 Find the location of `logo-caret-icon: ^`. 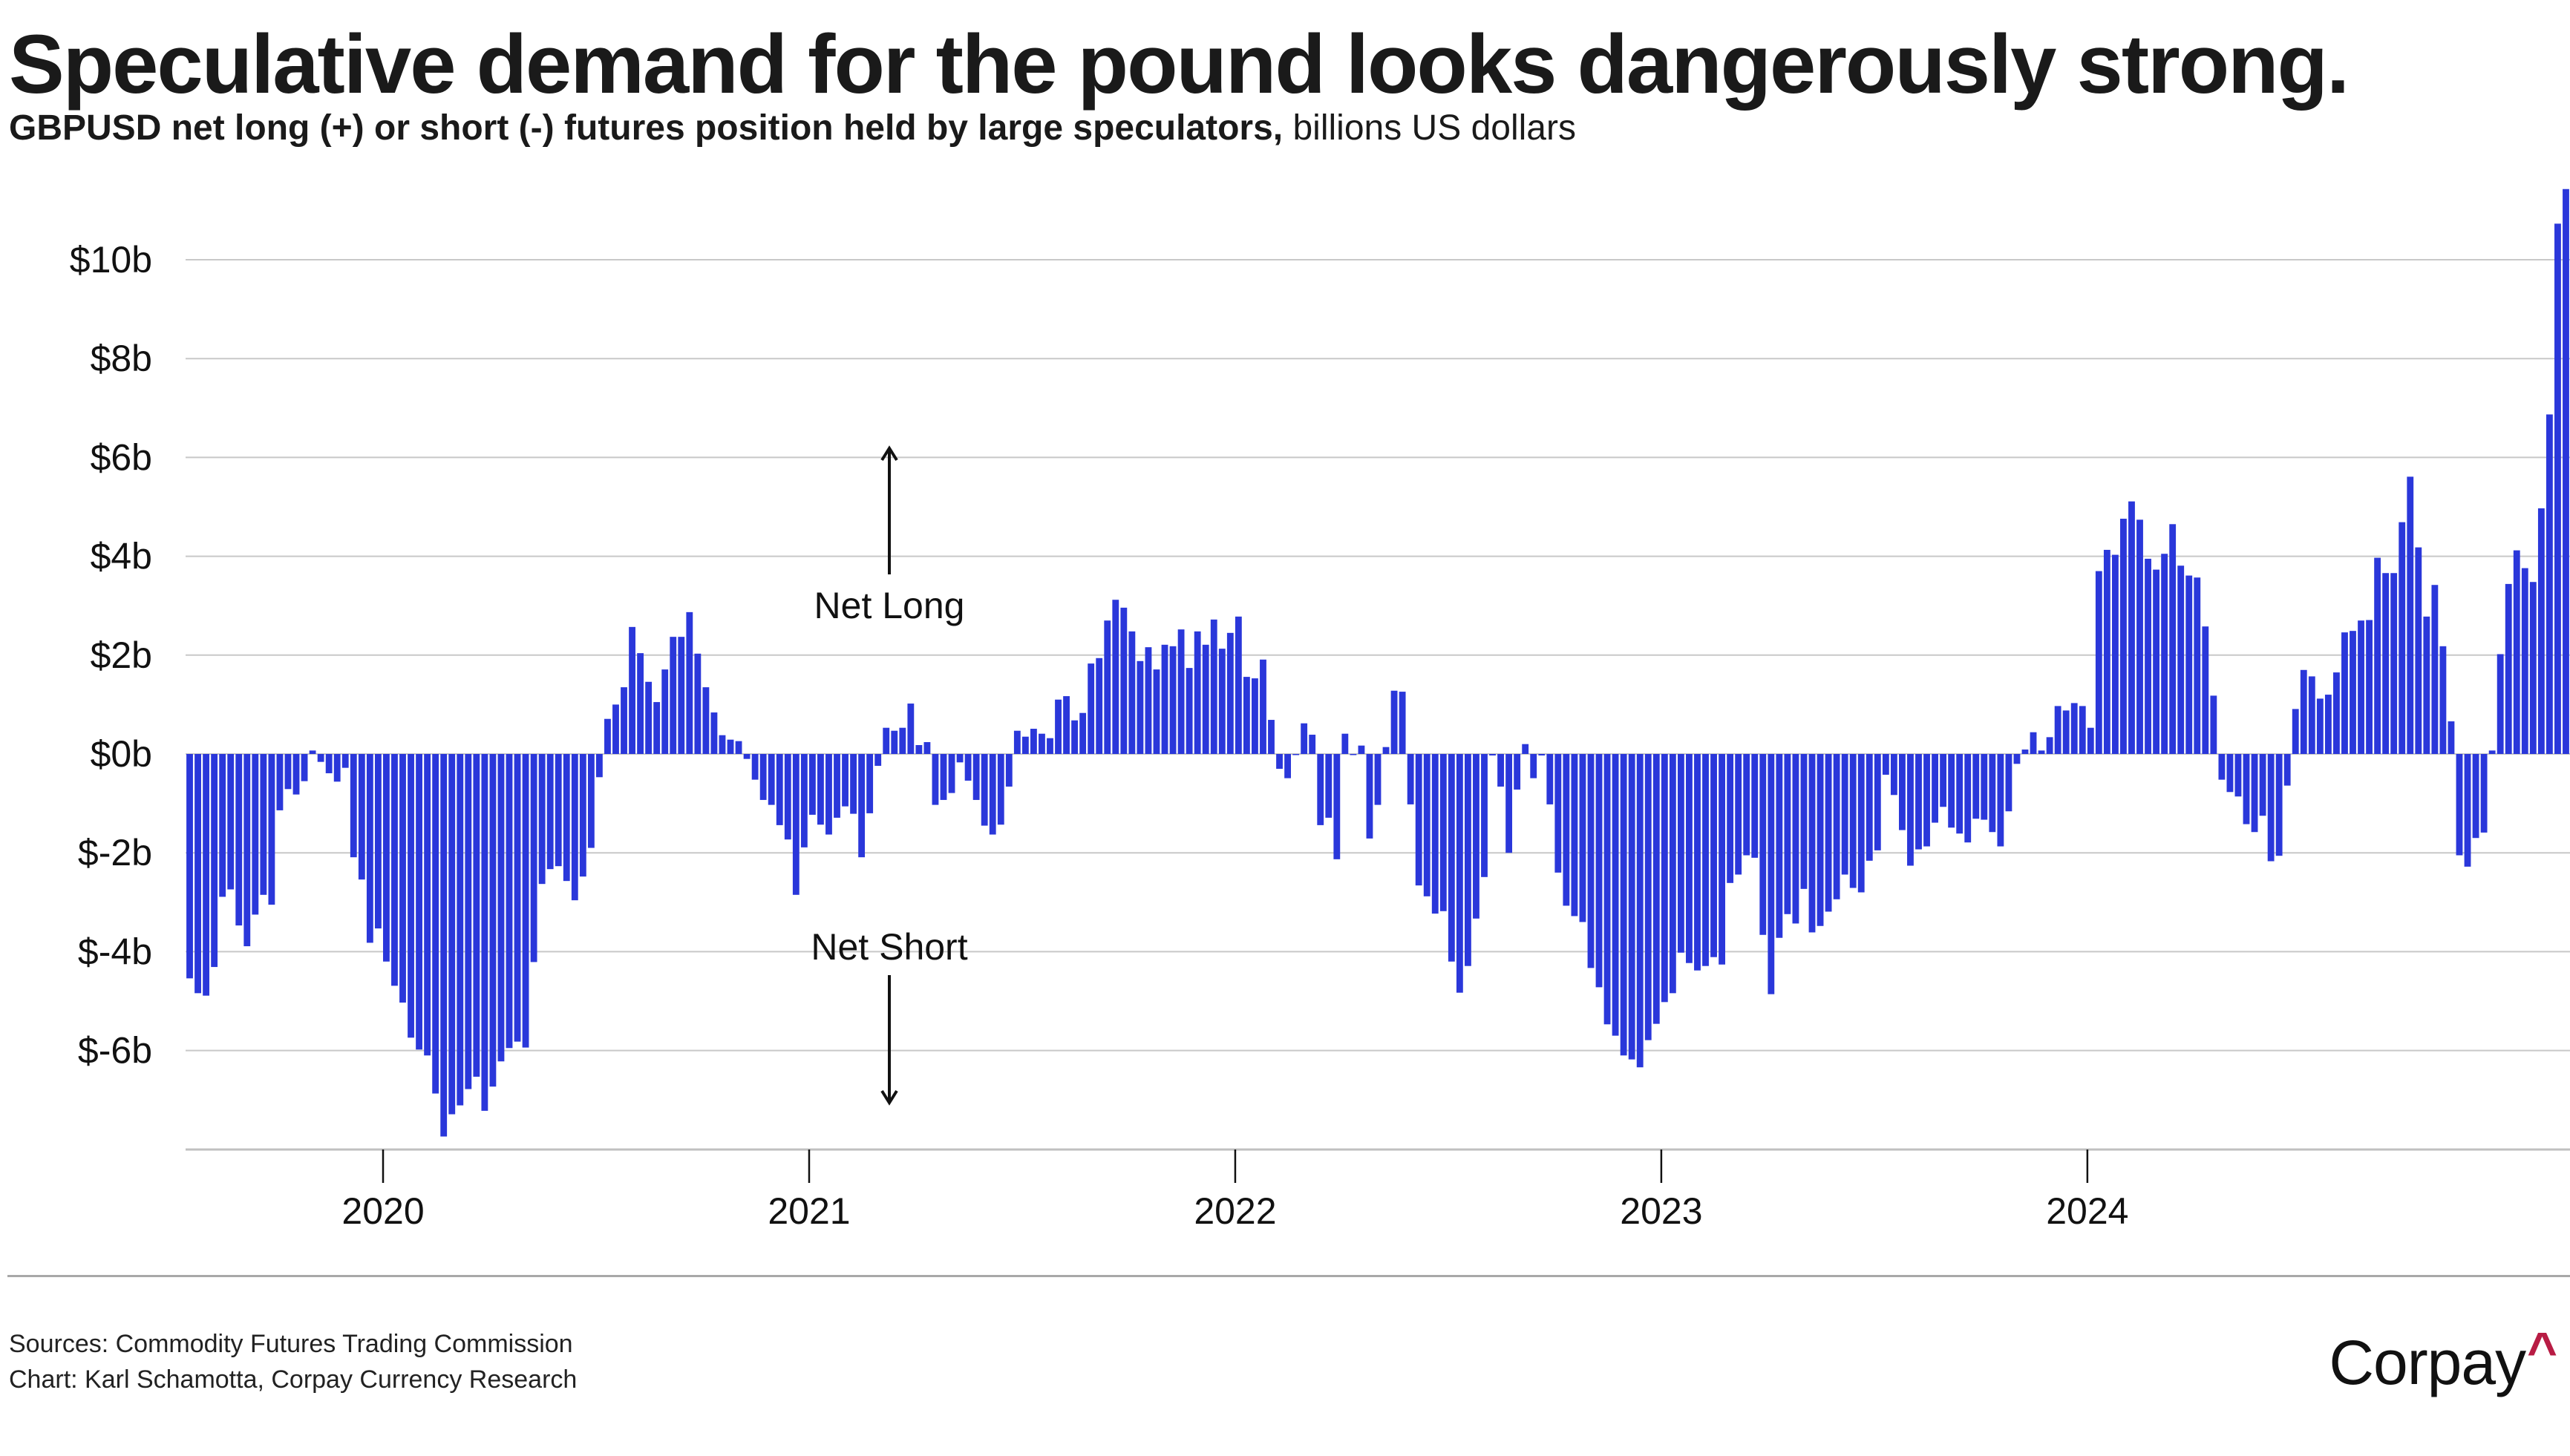

logo-caret-icon: ^ is located at coordinates (2542, 1351).